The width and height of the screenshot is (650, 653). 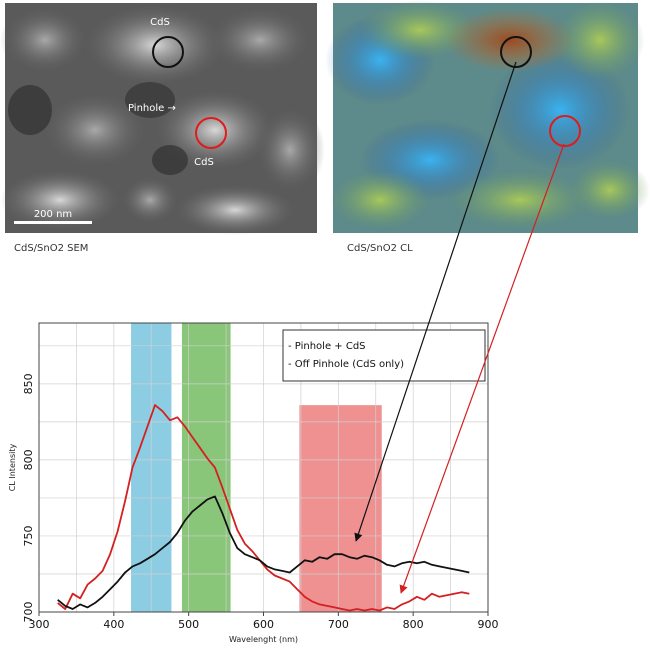 What do you see at coordinates (168, 52) in the screenshot?
I see `sem-marker-black-circle` at bounding box center [168, 52].